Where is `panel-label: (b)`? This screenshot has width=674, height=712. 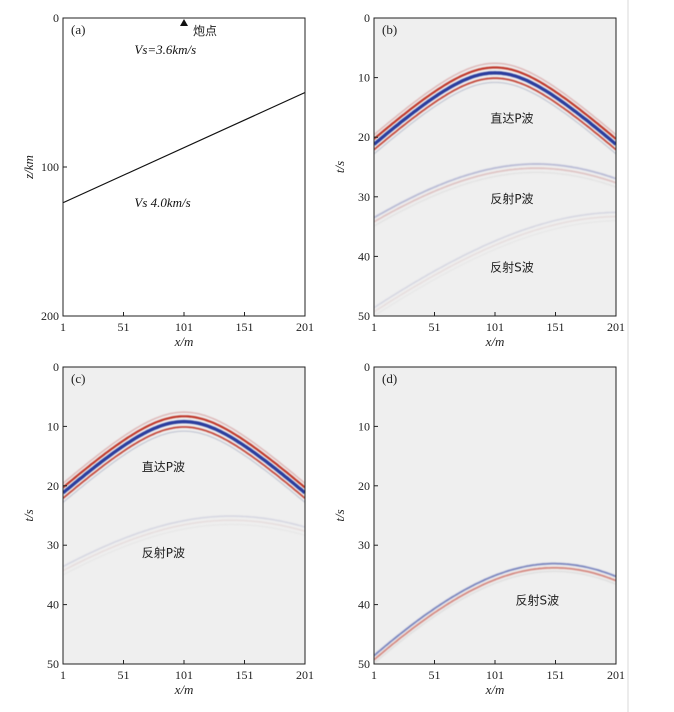 panel-label: (b) is located at coordinates (389, 29).